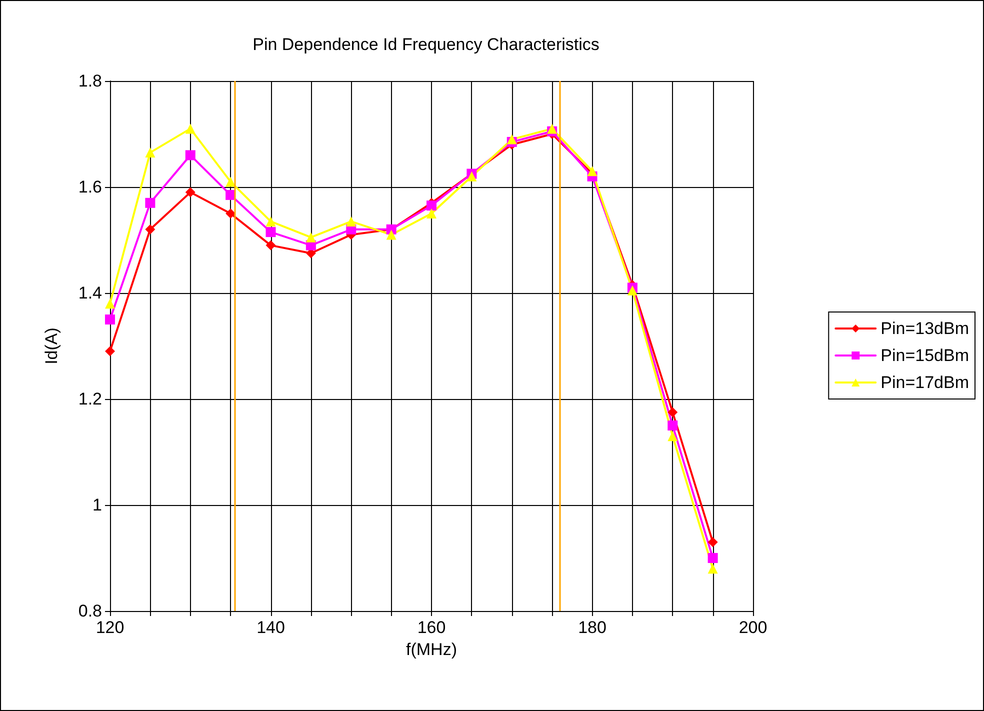  I want to click on y-tick-label: 1.6, so click(90, 187).